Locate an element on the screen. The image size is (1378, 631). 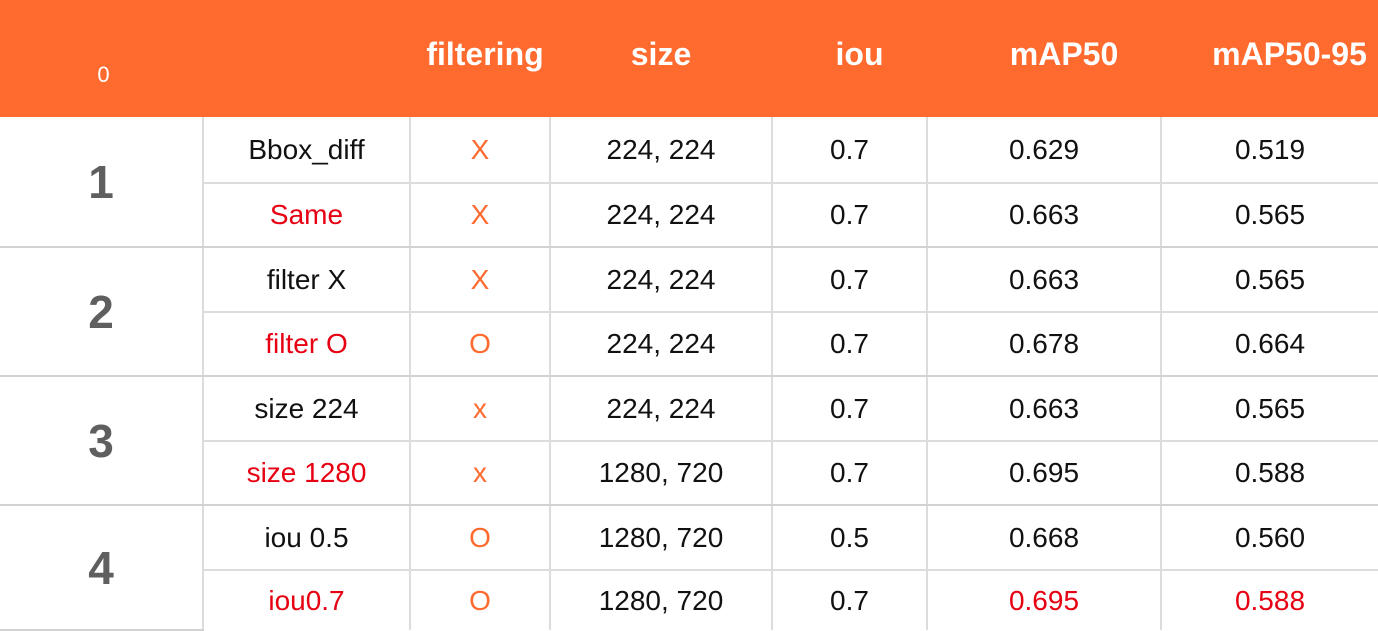
row-label: filter O is located at coordinates (306, 344).